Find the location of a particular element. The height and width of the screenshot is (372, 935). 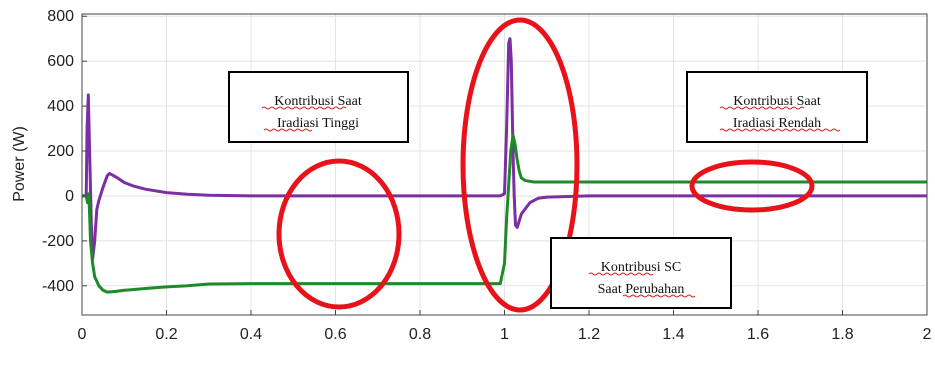

x-tick-label: 0.4 is located at coordinates (251, 334).